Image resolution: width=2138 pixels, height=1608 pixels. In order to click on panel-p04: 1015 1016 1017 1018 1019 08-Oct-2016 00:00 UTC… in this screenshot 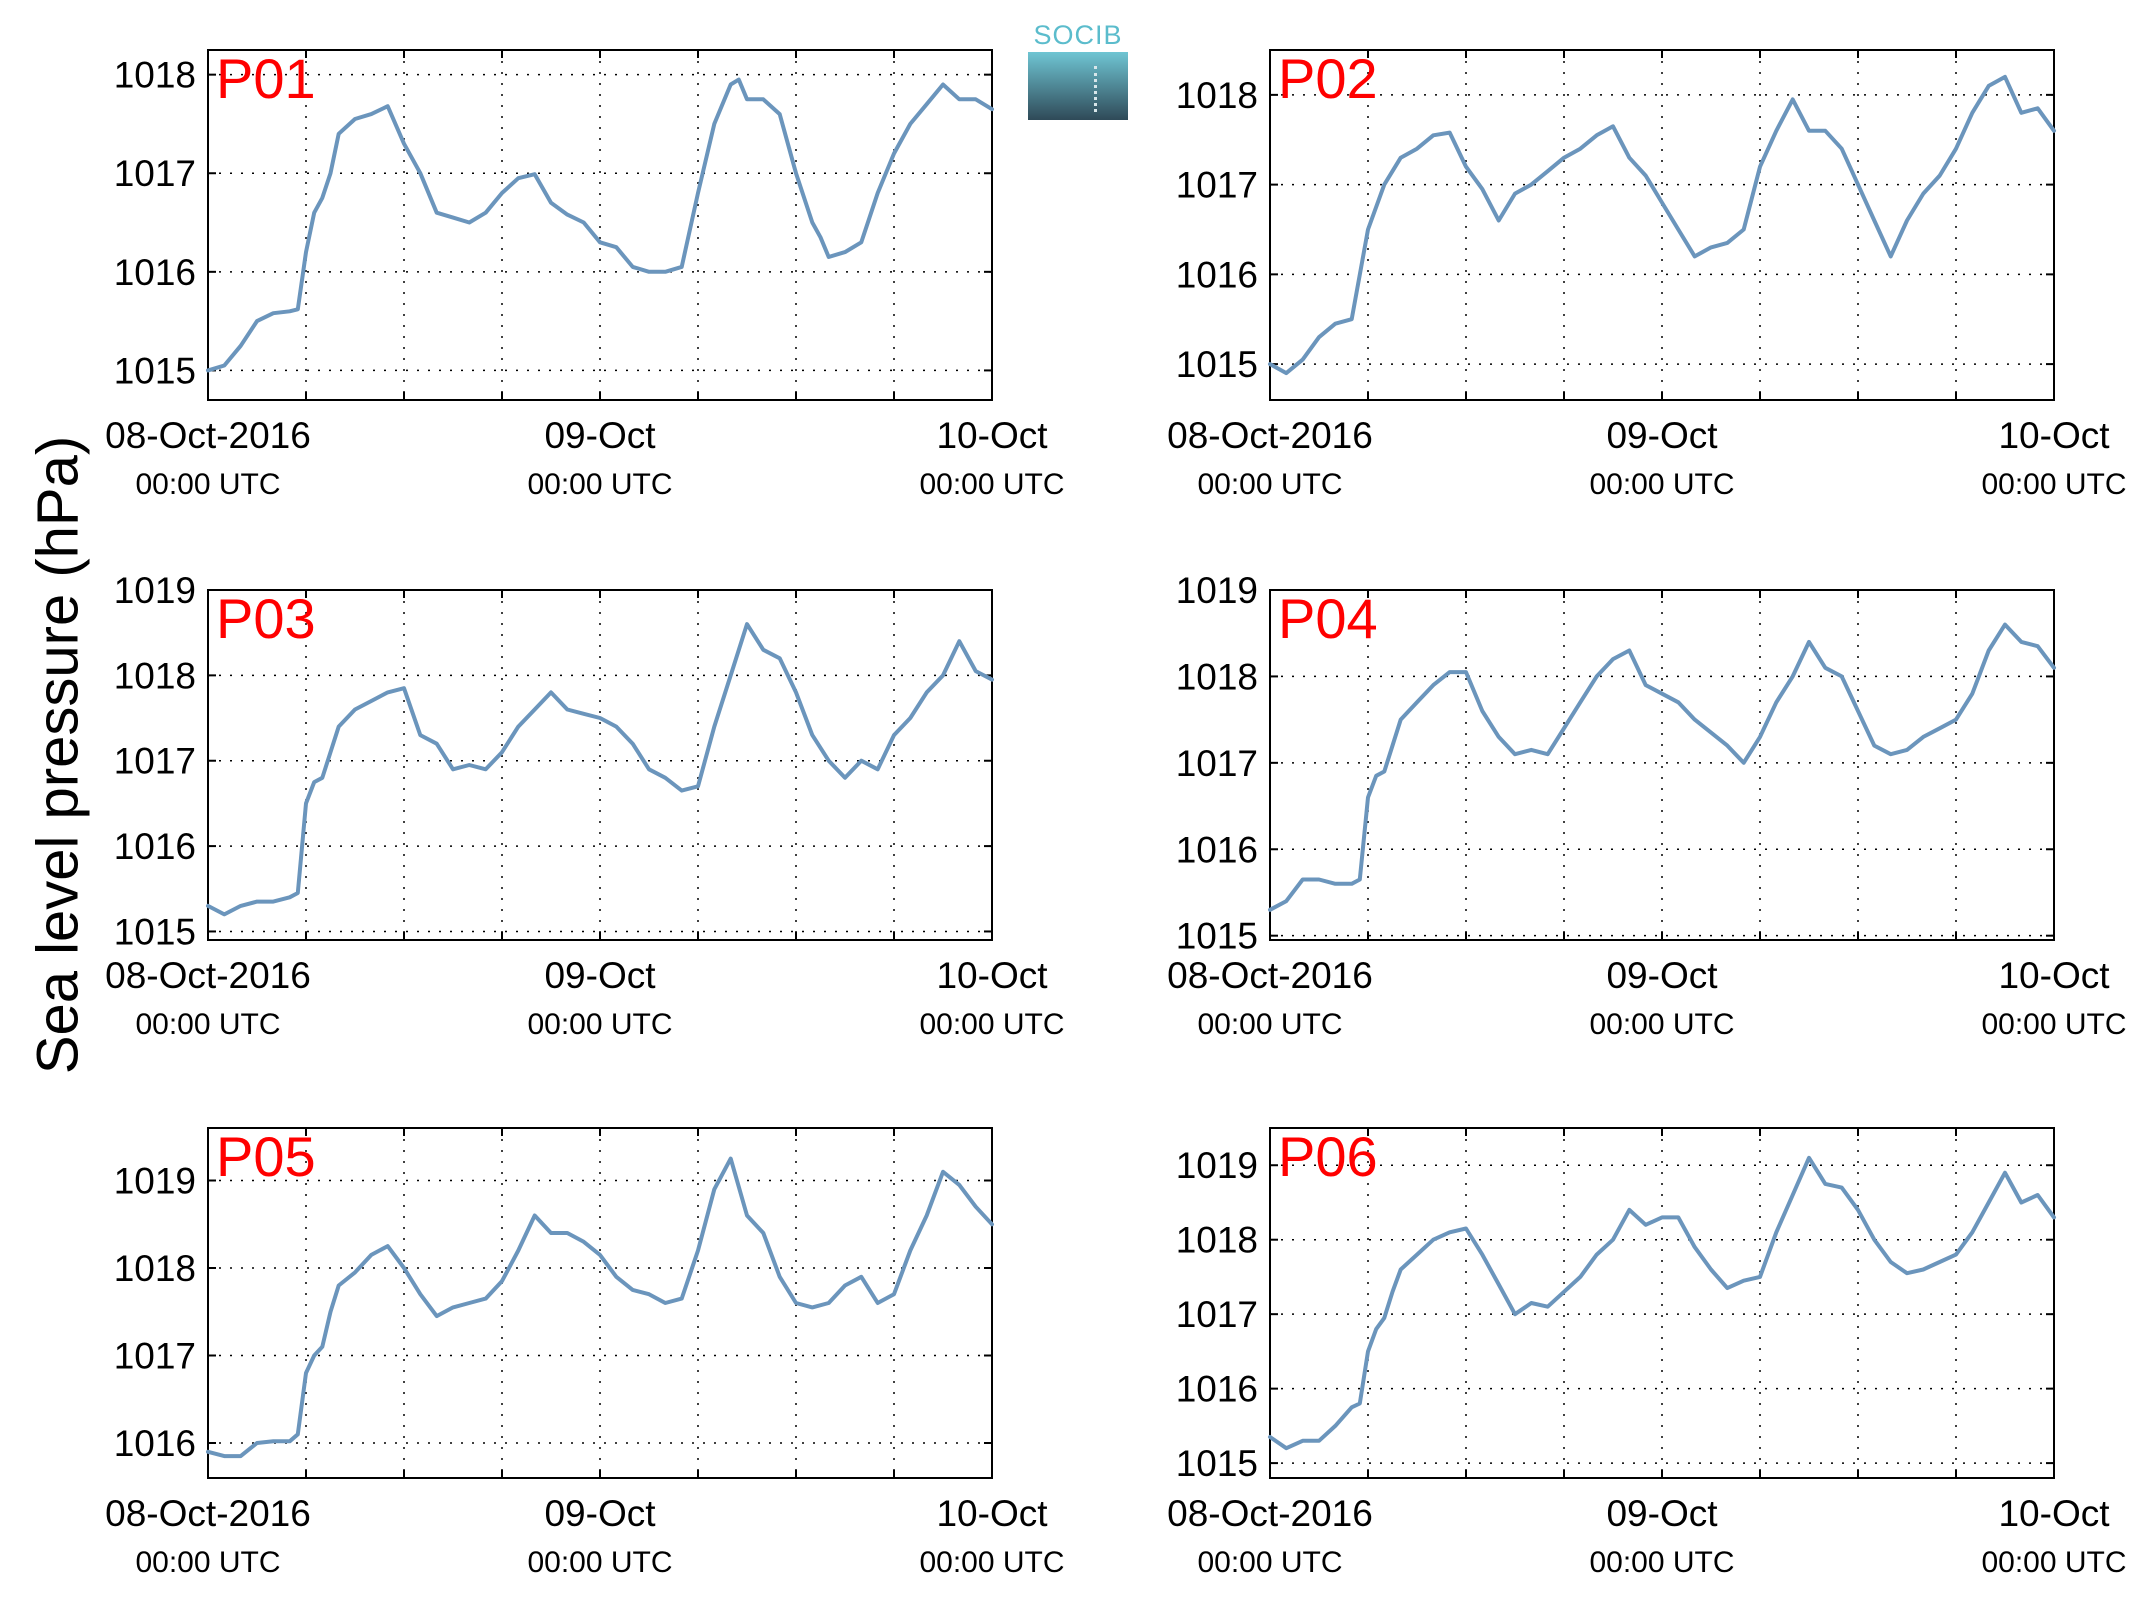, I will do `click(1646, 805)`.